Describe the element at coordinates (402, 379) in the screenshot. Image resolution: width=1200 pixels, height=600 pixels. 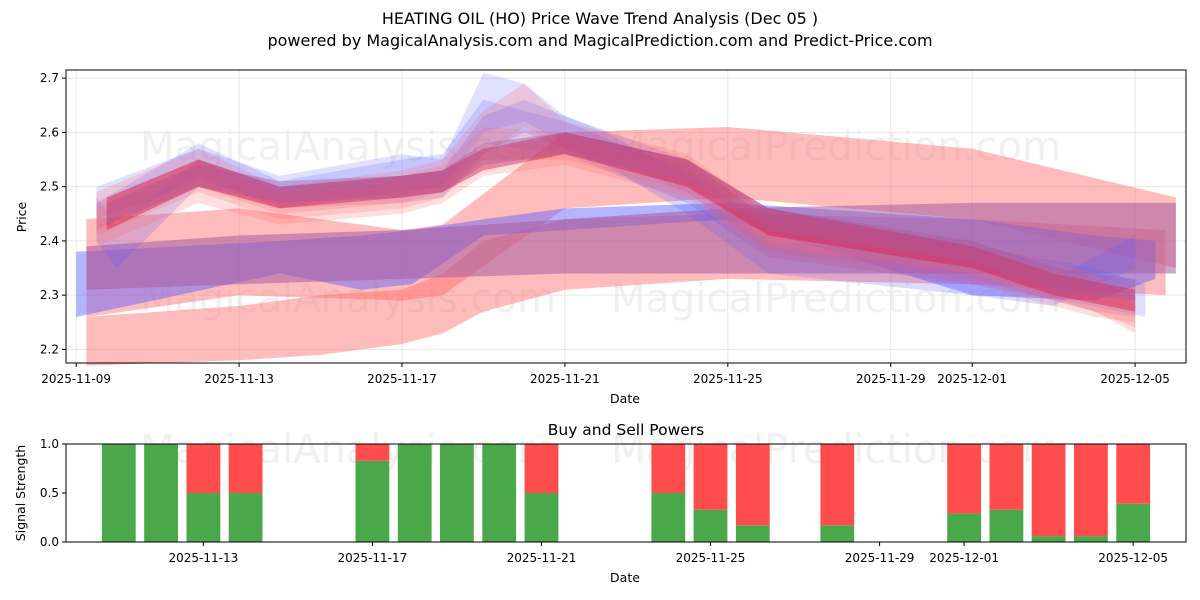
I see `price-x-tick-label: 2025-11-17` at that location.